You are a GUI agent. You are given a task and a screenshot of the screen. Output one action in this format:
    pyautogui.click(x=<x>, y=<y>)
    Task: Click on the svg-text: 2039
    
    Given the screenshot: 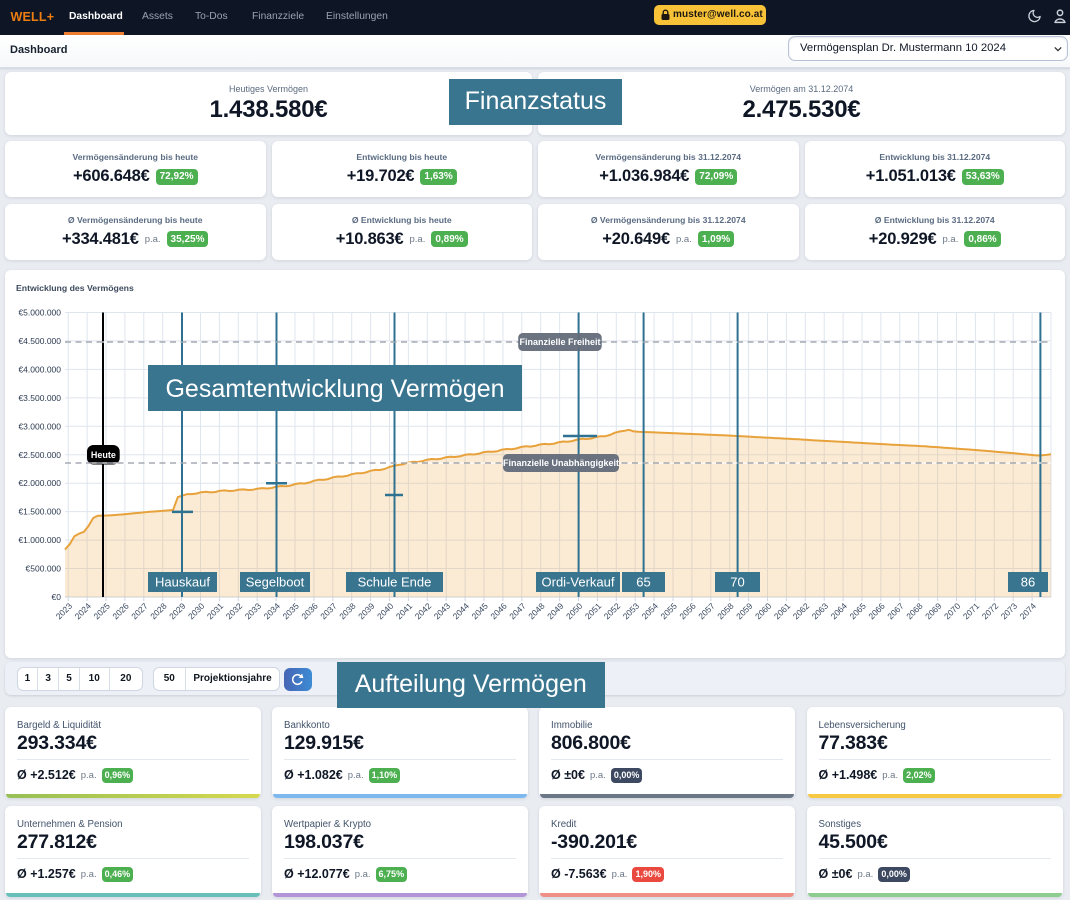 What is the action you would take?
    pyautogui.click(x=366, y=611)
    